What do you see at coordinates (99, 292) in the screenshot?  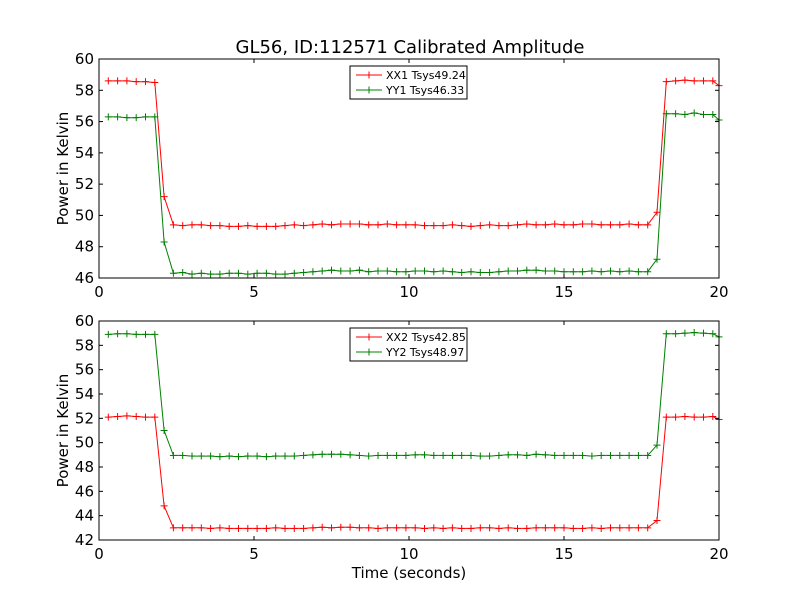 I see `x-tick-label: 0` at bounding box center [99, 292].